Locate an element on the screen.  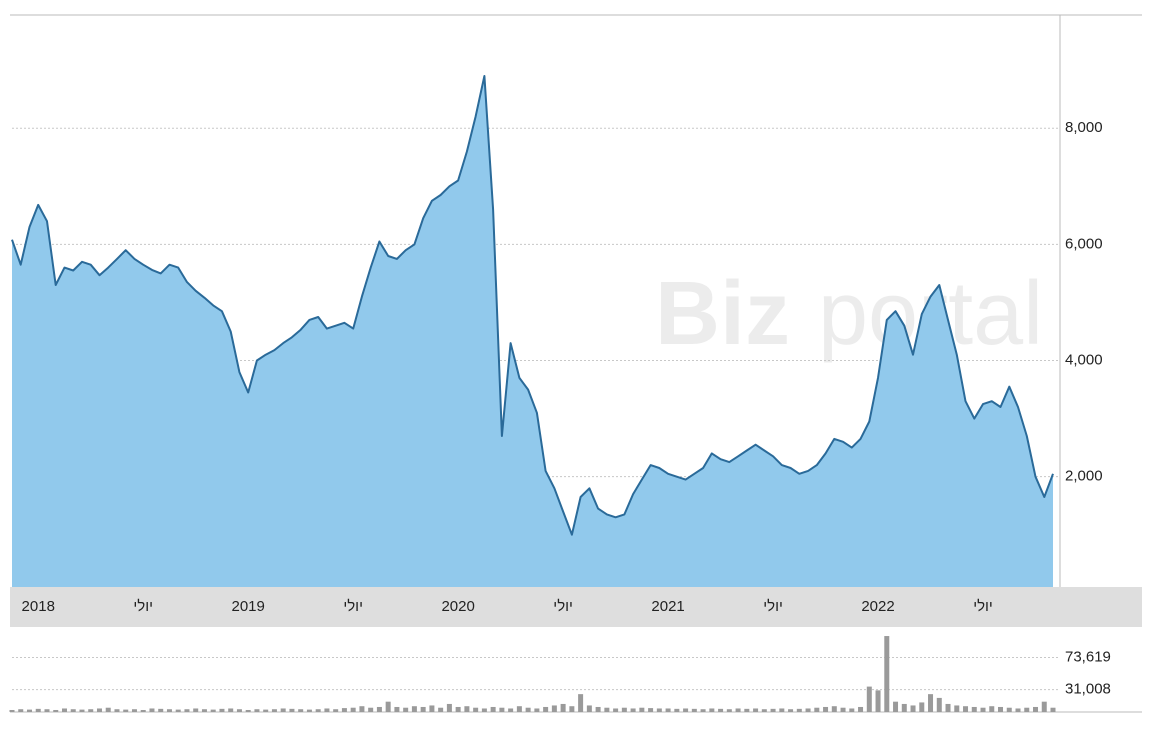
y-tick-label: 73,619 is located at coordinates (1088, 656).